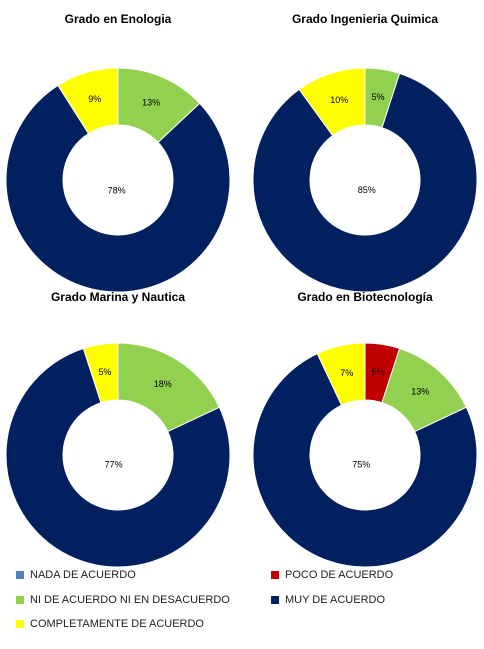 The image size is (484, 649). What do you see at coordinates (361, 465) in the screenshot?
I see `data-label: 75%` at bounding box center [361, 465].